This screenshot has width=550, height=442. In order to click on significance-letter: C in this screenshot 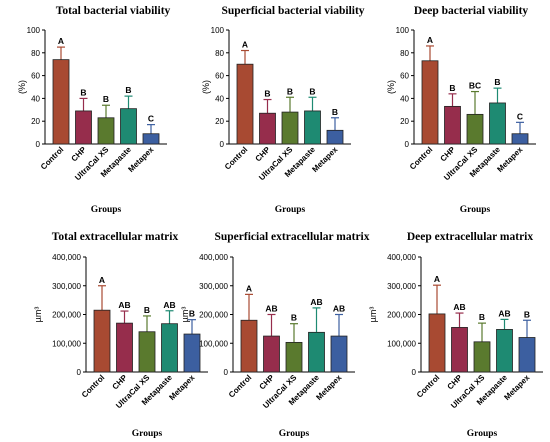, I will do `click(151, 119)`.